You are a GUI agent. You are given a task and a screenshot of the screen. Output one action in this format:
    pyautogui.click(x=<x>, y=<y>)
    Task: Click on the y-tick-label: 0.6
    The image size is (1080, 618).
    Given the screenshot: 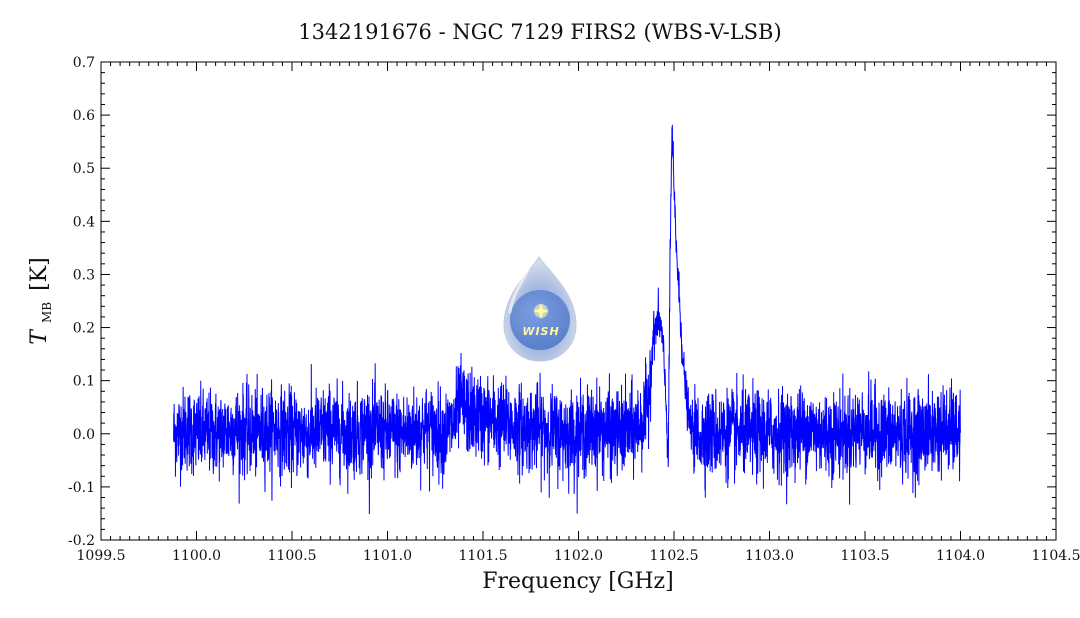 What is the action you would take?
    pyautogui.click(x=84, y=116)
    